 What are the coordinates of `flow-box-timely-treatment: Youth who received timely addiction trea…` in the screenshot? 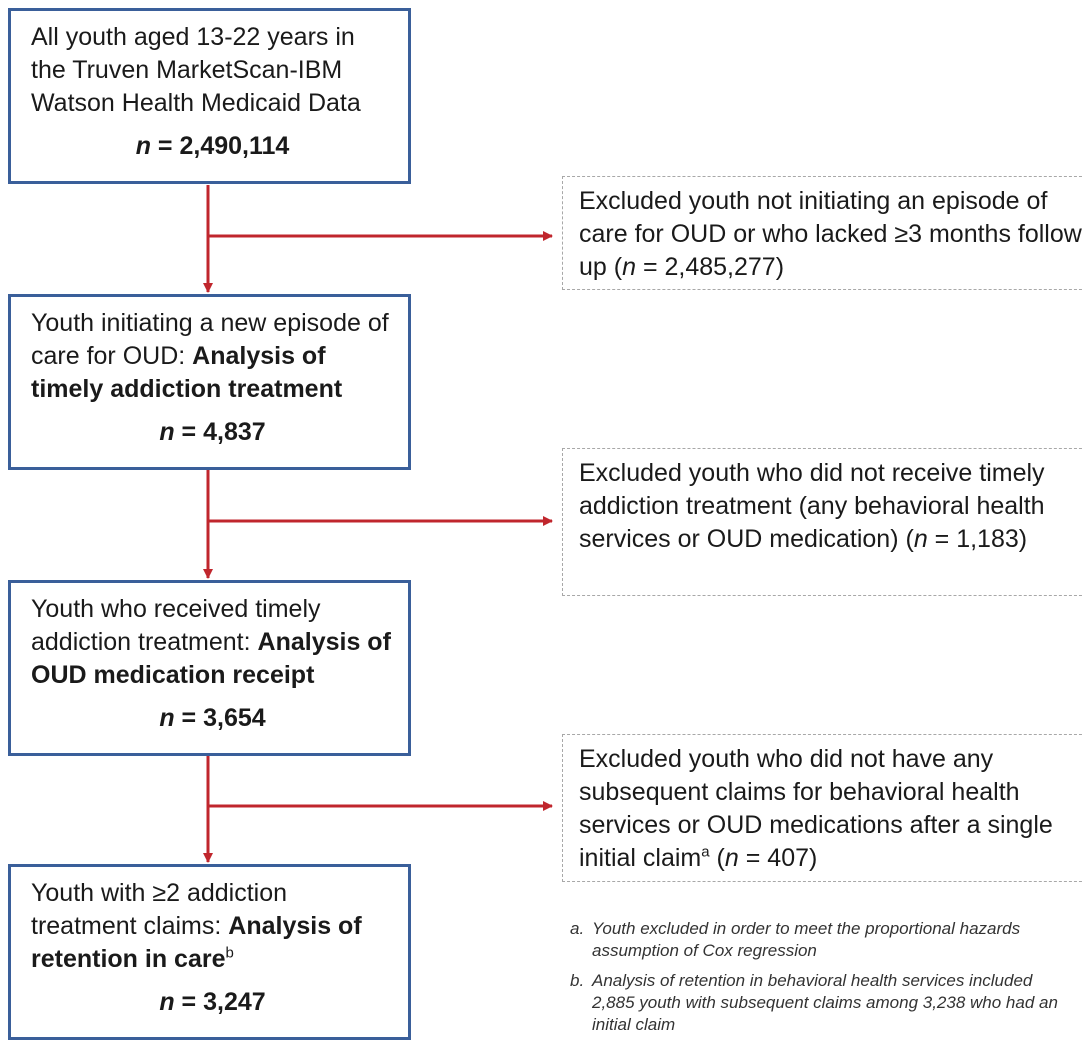 It's located at (209, 668).